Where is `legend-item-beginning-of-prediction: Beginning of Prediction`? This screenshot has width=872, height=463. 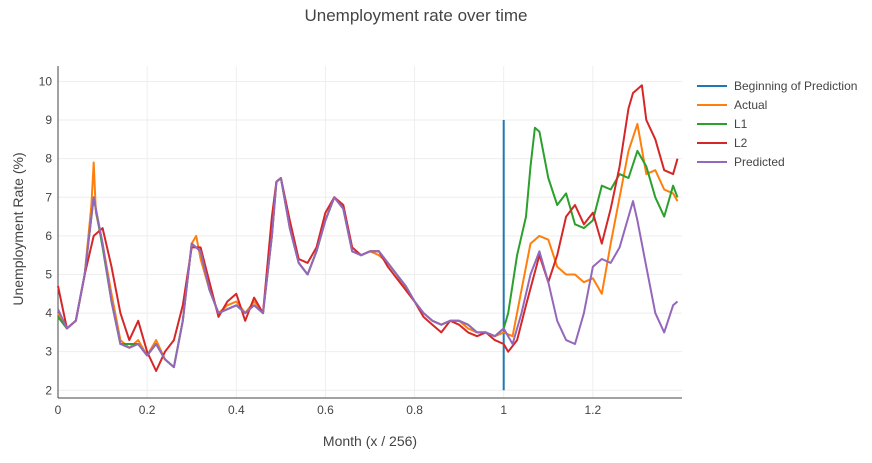 legend-item-beginning-of-prediction: Beginning of Prediction is located at coordinates (777, 85).